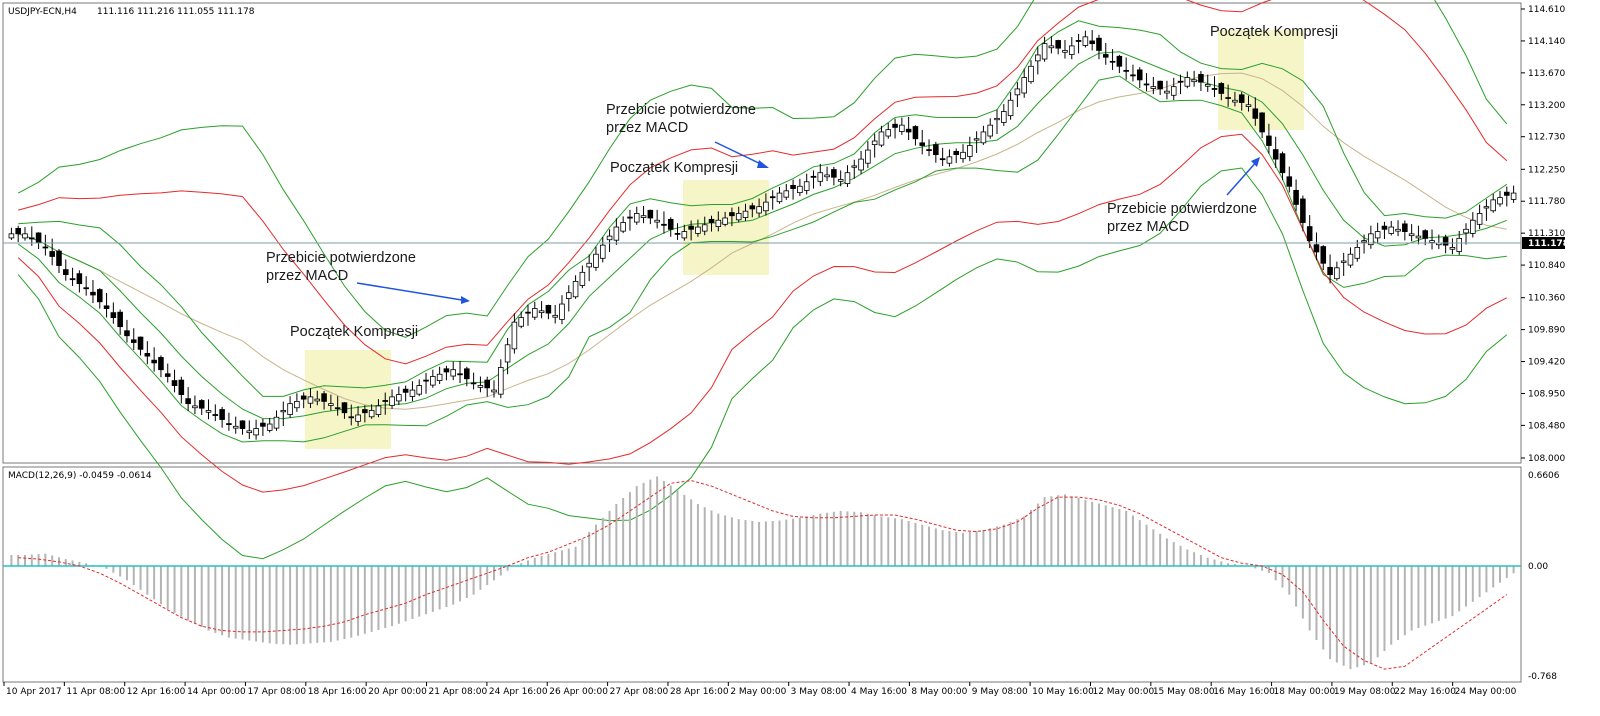 Image resolution: width=1600 pixels, height=716 pixels. I want to click on time-tick-label: 10 May 16:00, so click(1063, 692).